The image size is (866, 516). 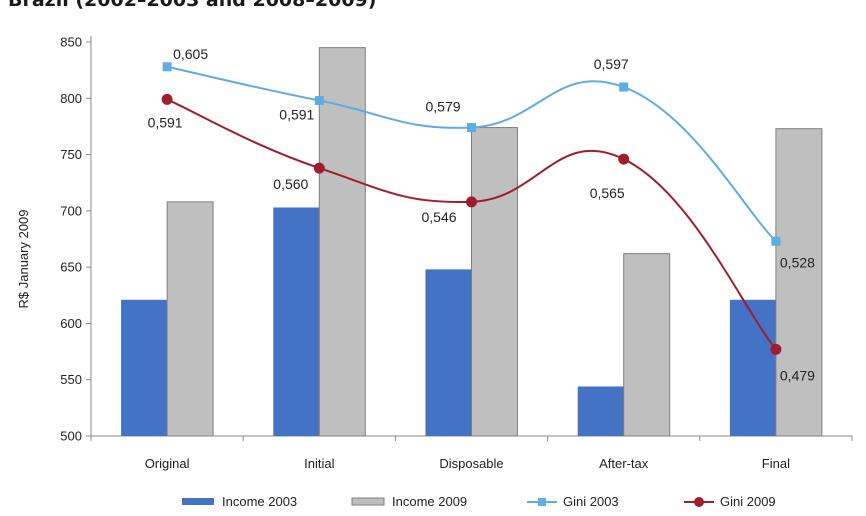 I want to click on y-tick-label: 550, so click(x=71, y=379).